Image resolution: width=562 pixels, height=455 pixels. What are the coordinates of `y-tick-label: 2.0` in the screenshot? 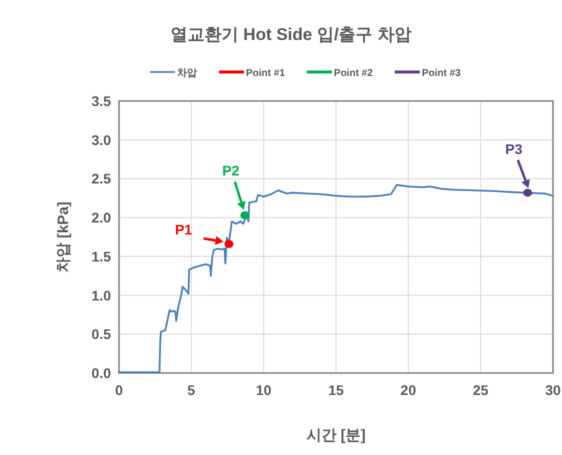 It's located at (102, 218).